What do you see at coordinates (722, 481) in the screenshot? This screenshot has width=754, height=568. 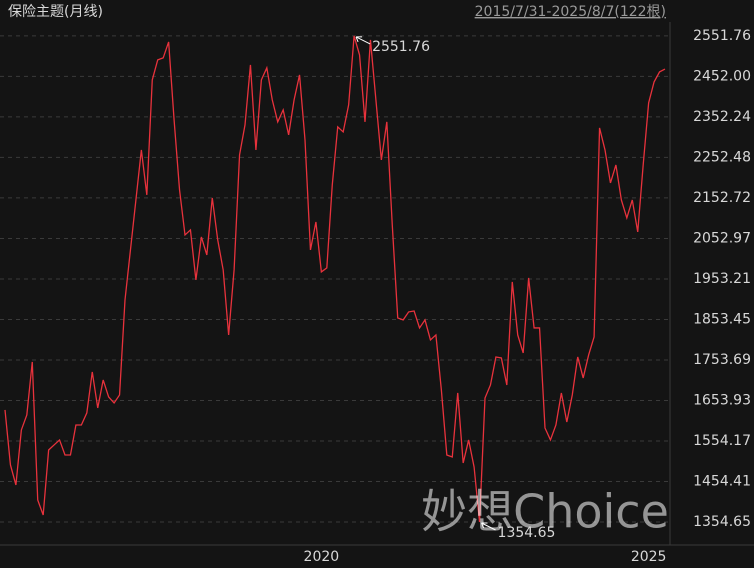 I see `y-tick-label: 1454.41` at bounding box center [722, 481].